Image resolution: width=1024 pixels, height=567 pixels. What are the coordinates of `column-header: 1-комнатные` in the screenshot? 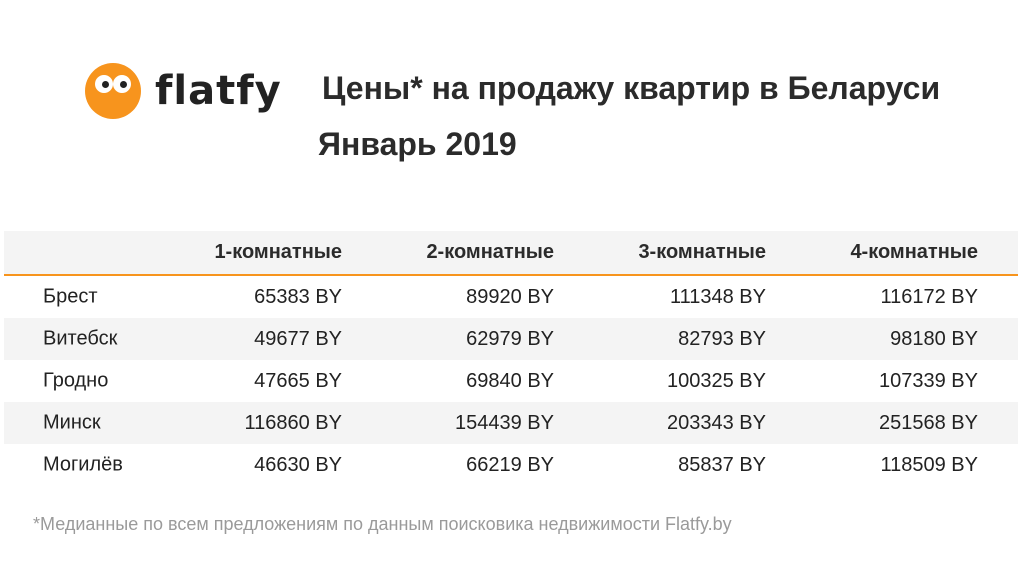 It's located at (278, 252).